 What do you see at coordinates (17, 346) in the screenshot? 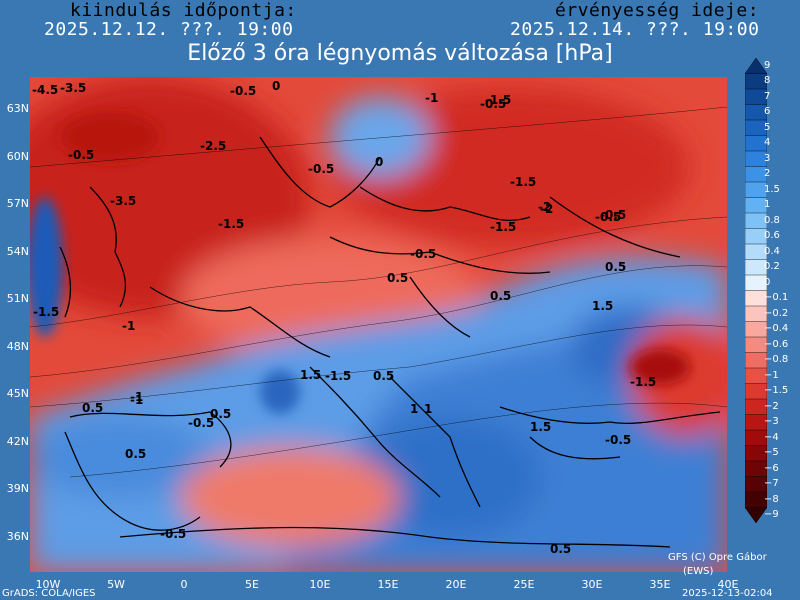
I see `lat-label: 48N` at bounding box center [17, 346].